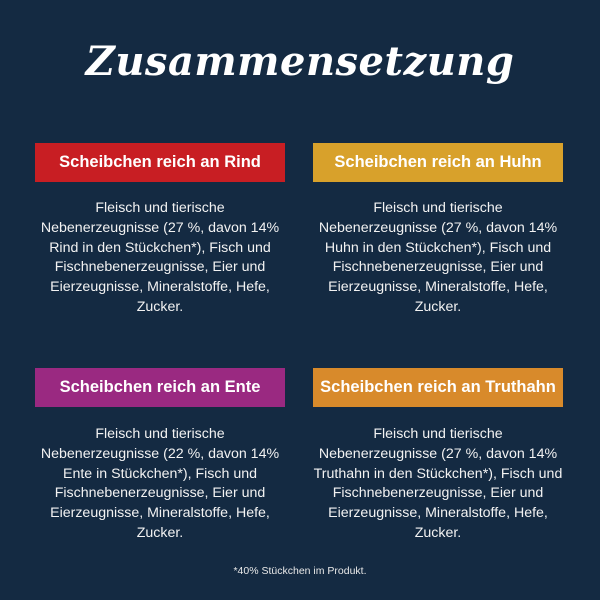  Describe the element at coordinates (300, 571) in the screenshot. I see `footnote: *40% Stückchen im Produkt.` at that location.